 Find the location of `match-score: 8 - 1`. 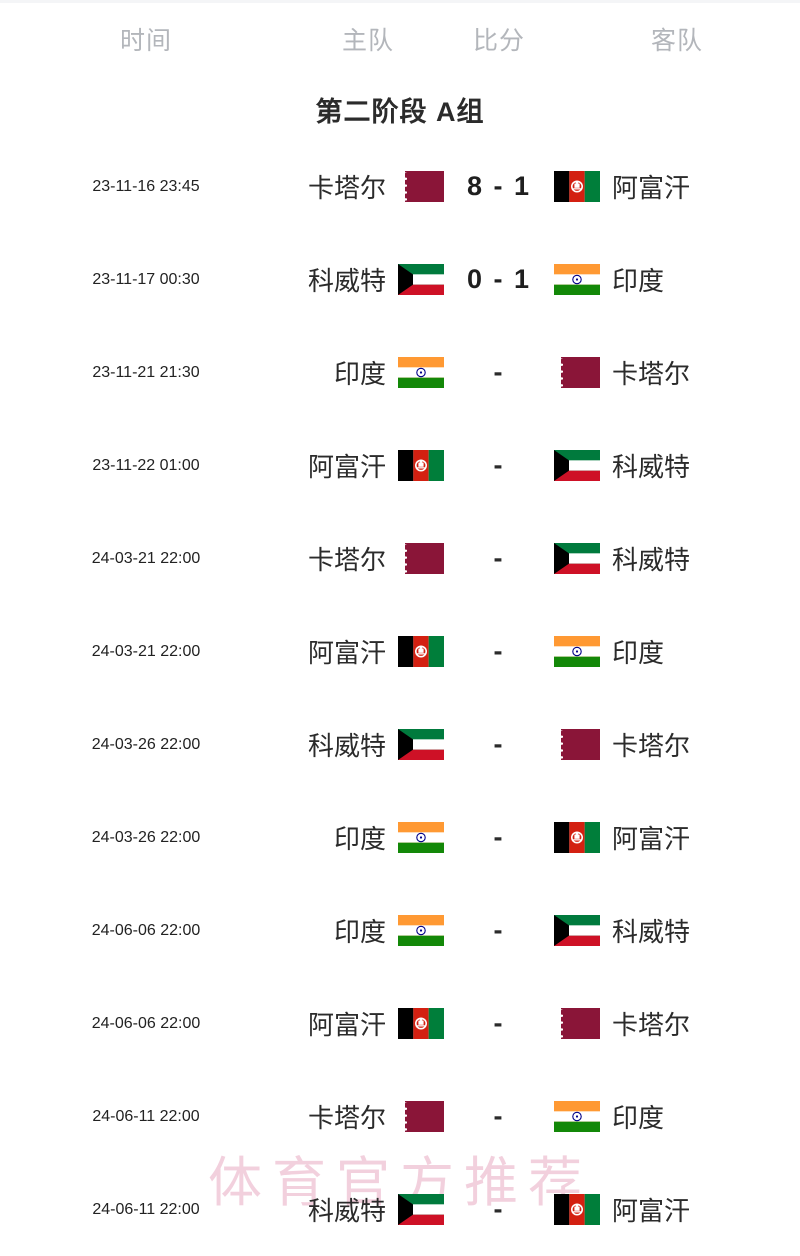

match-score: 8 - 1 is located at coordinates (499, 186).